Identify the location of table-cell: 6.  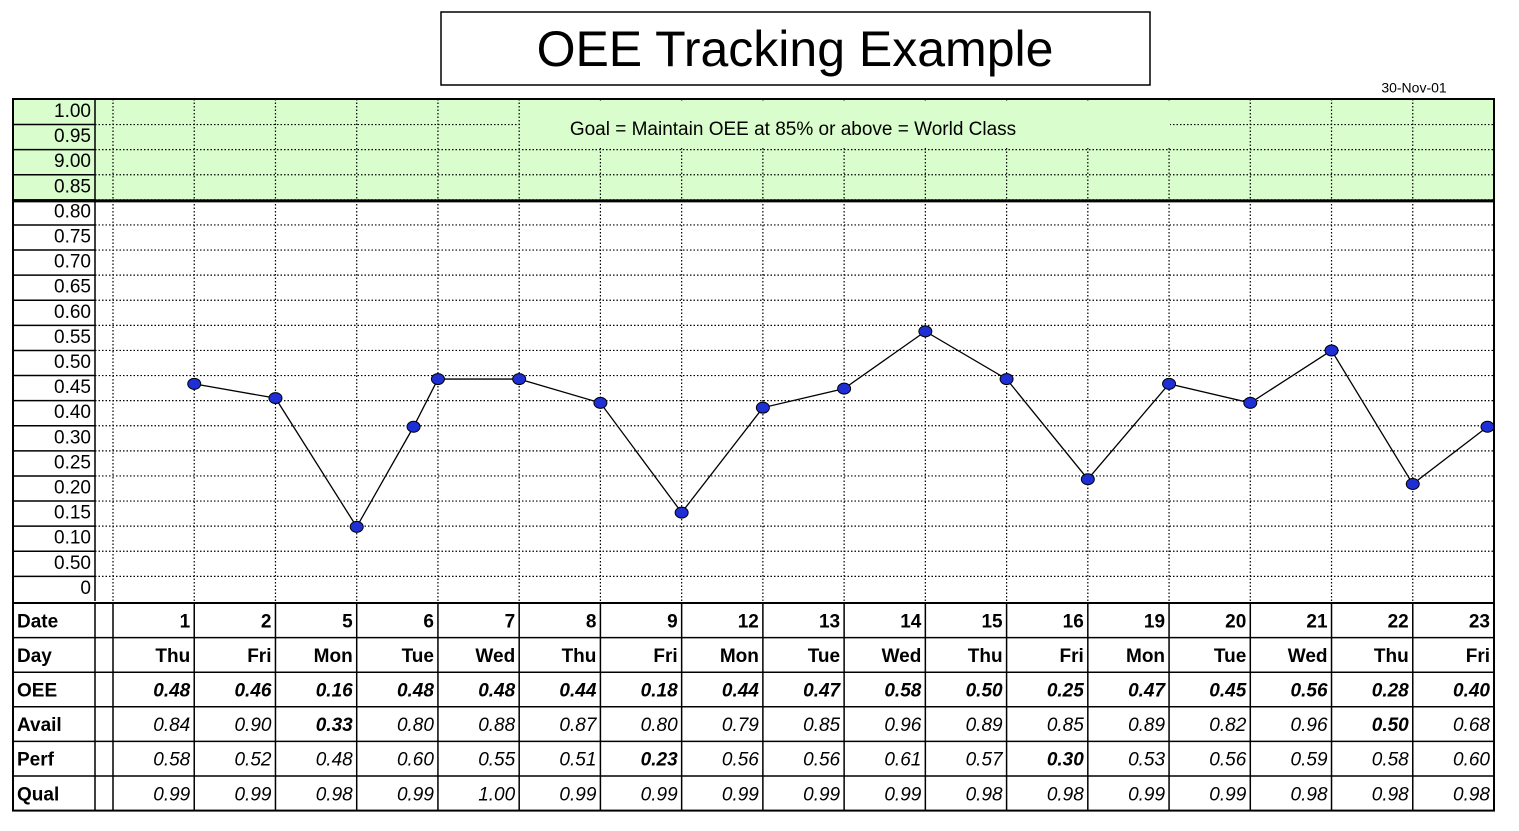
(428, 621).